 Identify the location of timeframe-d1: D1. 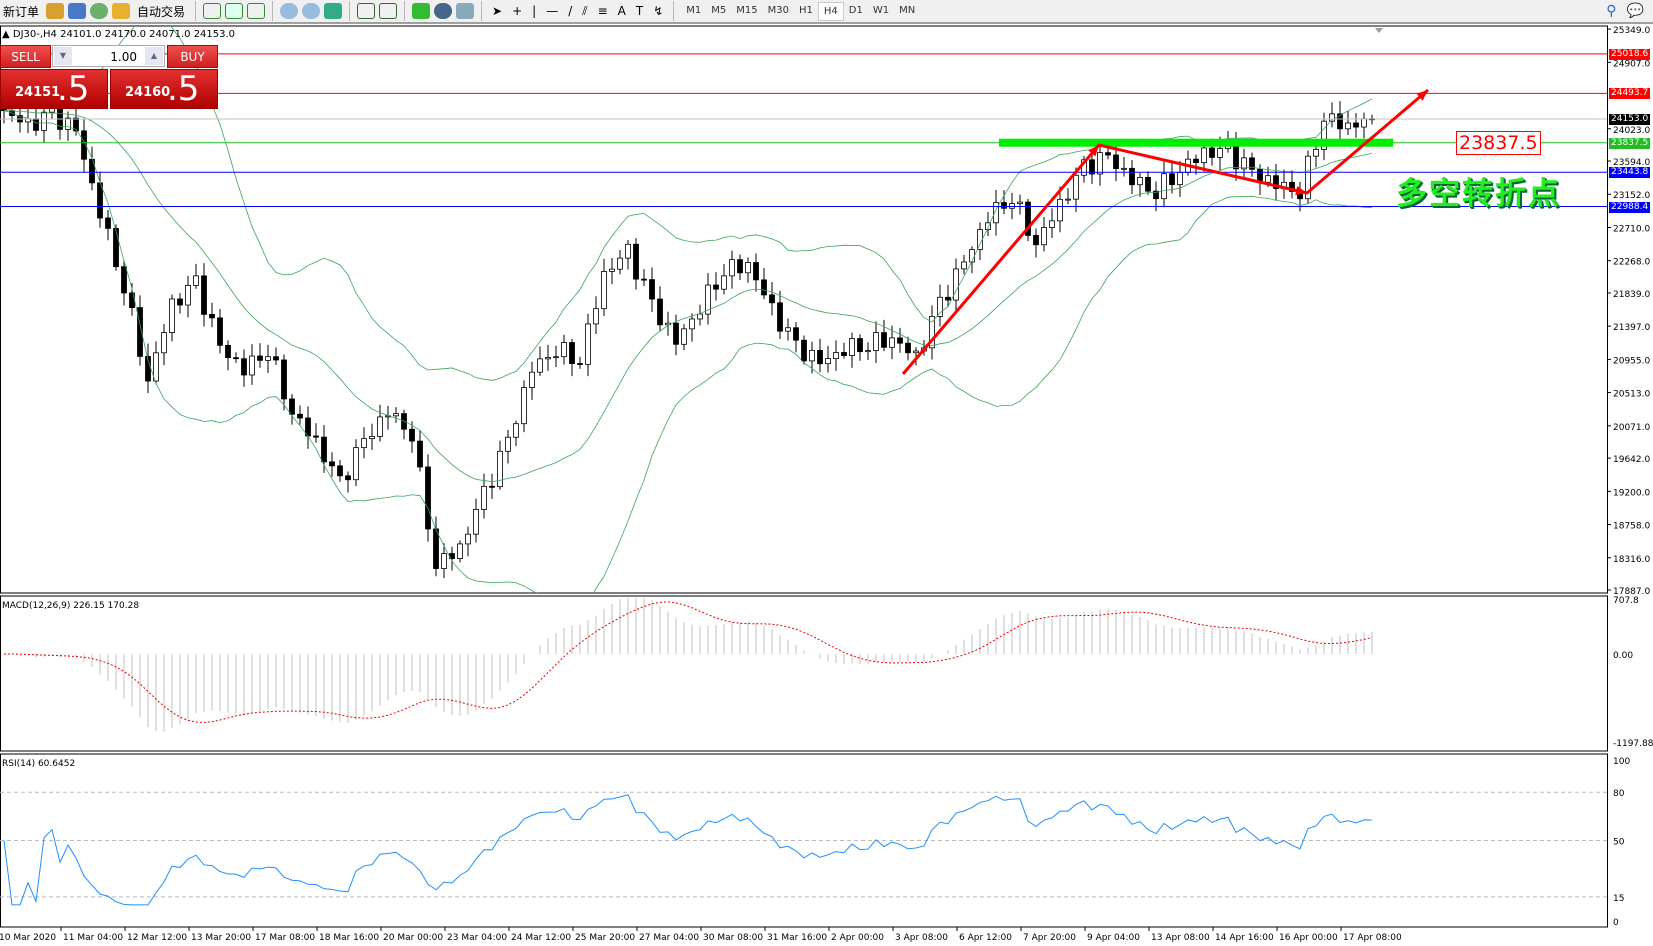
(855, 10).